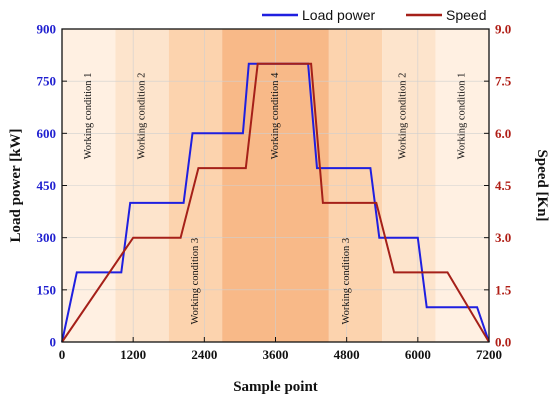  I want to click on legend-label-load-power: Load power, so click(339, 15).